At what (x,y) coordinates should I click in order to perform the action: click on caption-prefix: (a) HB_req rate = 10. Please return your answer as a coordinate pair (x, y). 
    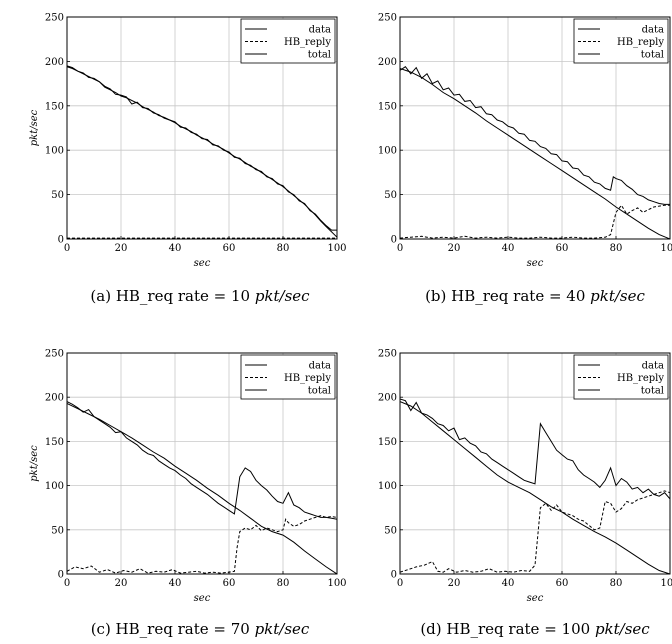
    Looking at the image, I should click on (172, 296).